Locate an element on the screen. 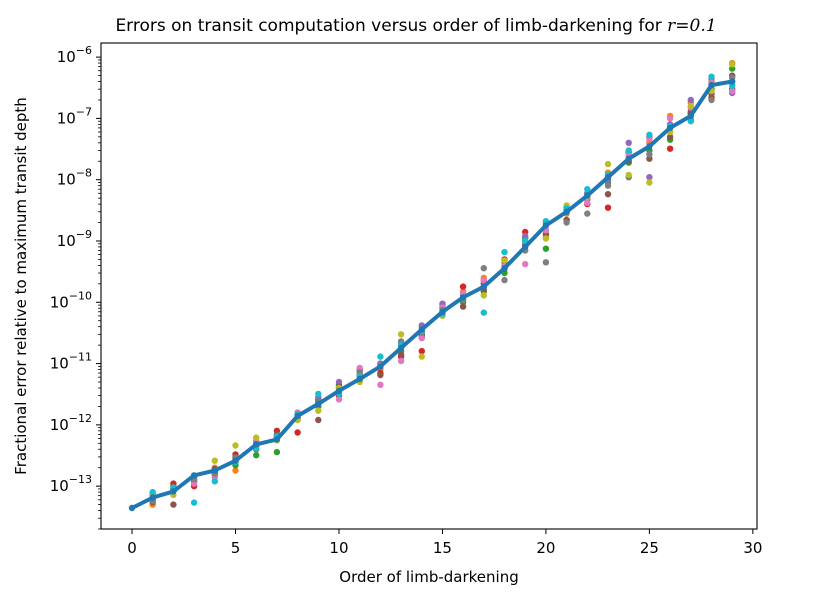 The height and width of the screenshot is (599, 830). x-tick-label: 5 is located at coordinates (236, 548).